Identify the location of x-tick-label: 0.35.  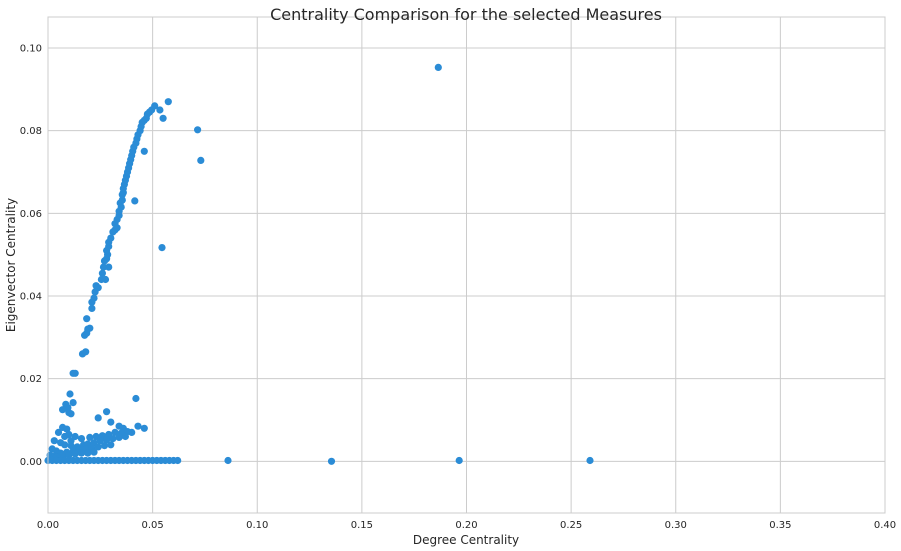
(780, 525).